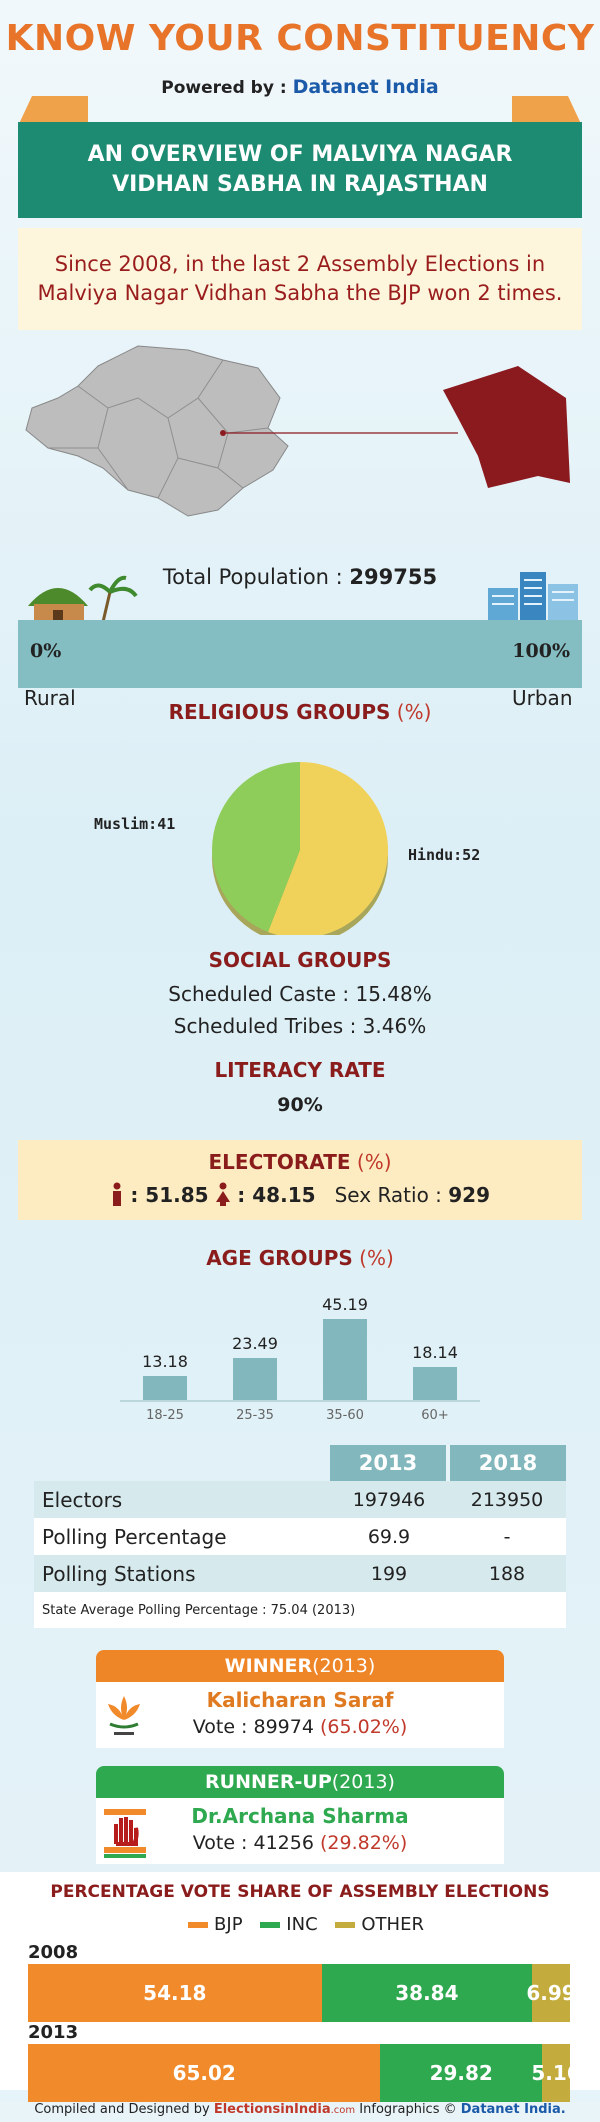 The height and width of the screenshot is (2122, 600). Describe the element at coordinates (365, 87) in the screenshot. I see `datanet-brand: Datanet India` at that location.